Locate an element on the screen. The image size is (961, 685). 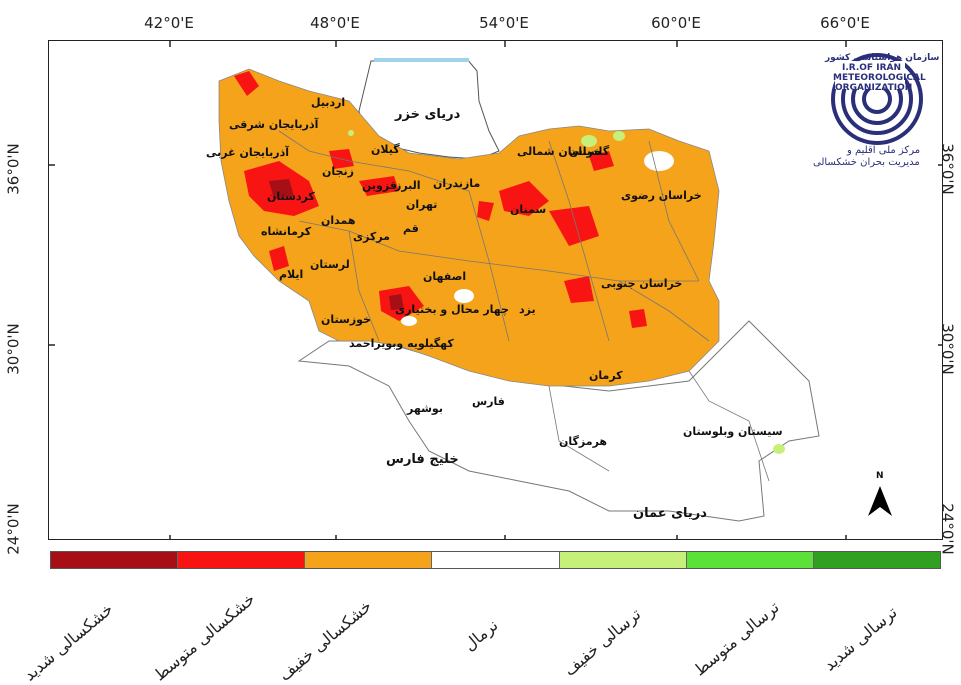
province-label: اصفهان is located at coordinates (445, 276).